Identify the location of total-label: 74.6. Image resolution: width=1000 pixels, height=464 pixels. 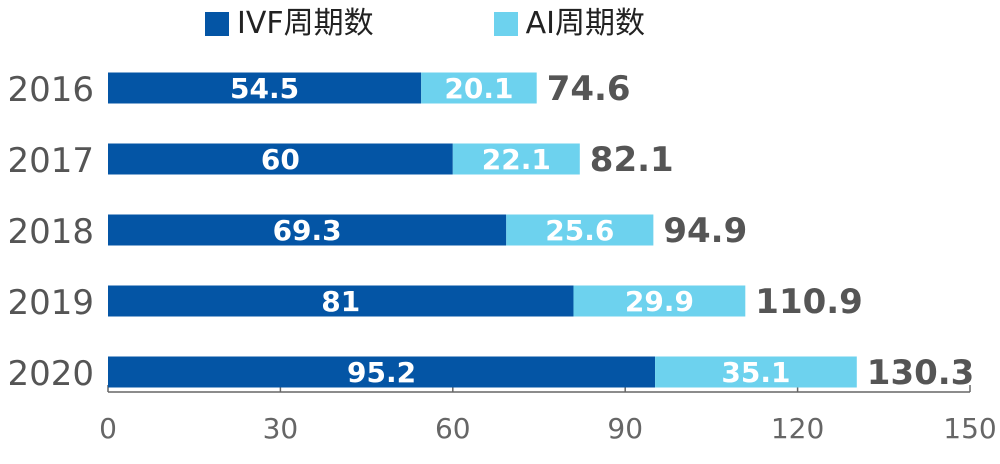
(589, 89).